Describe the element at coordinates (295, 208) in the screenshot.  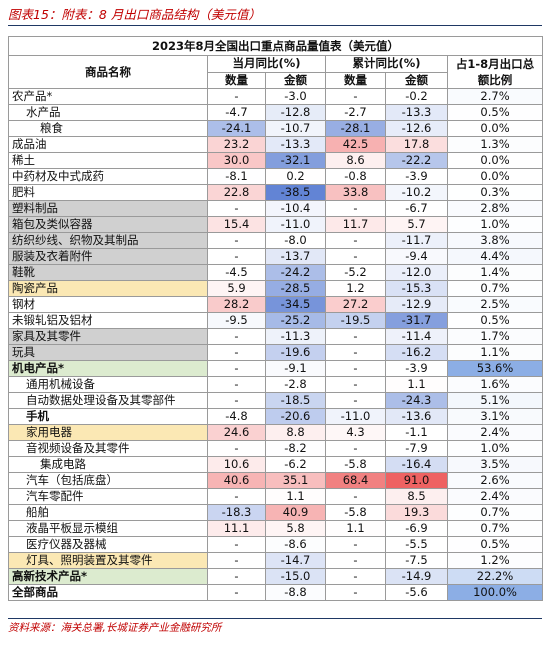
I see `value-cell: -10.4` at that location.